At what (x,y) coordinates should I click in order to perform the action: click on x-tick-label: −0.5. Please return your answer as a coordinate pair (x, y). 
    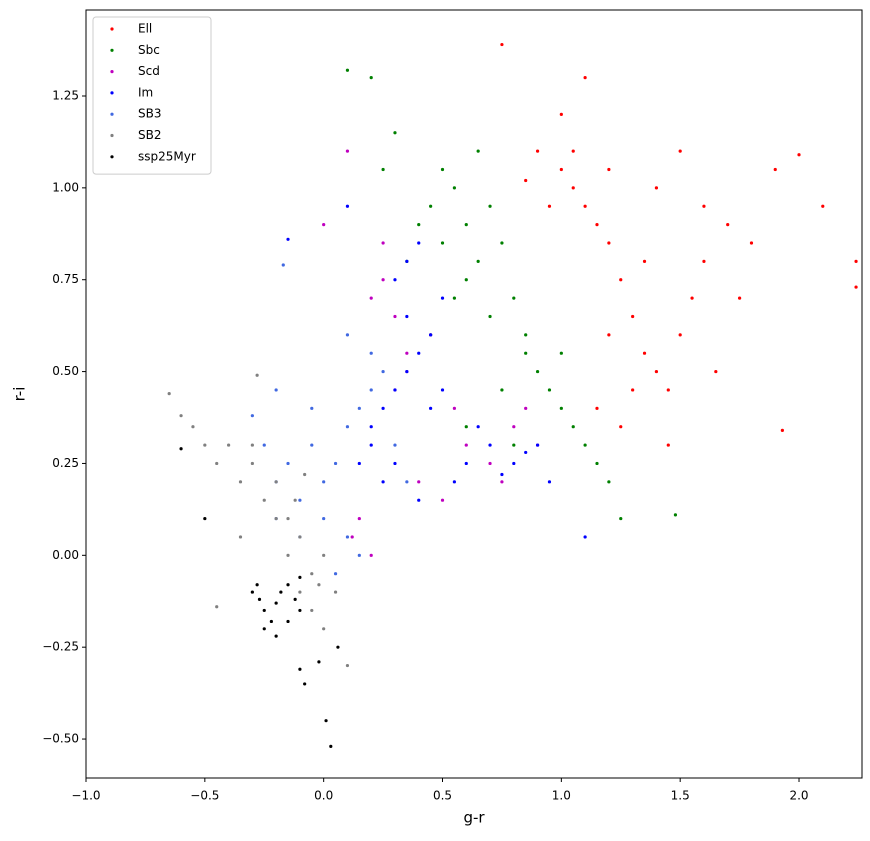
    Looking at the image, I should click on (204, 796).